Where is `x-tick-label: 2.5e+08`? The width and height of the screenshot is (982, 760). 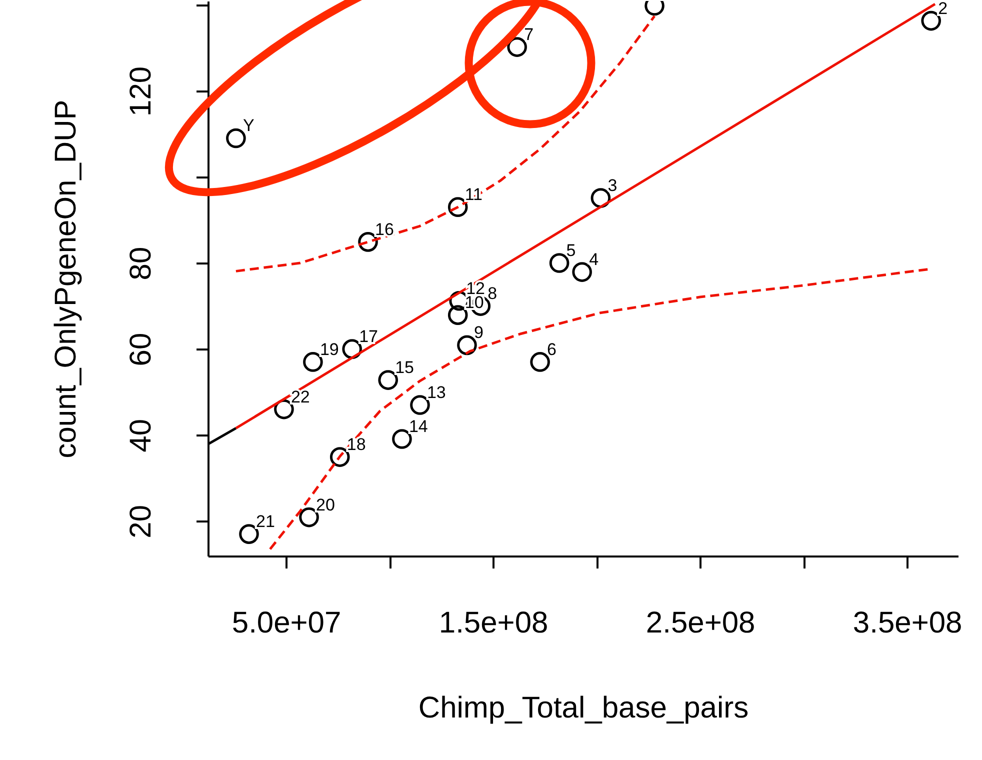 x-tick-label: 2.5e+08 is located at coordinates (701, 623).